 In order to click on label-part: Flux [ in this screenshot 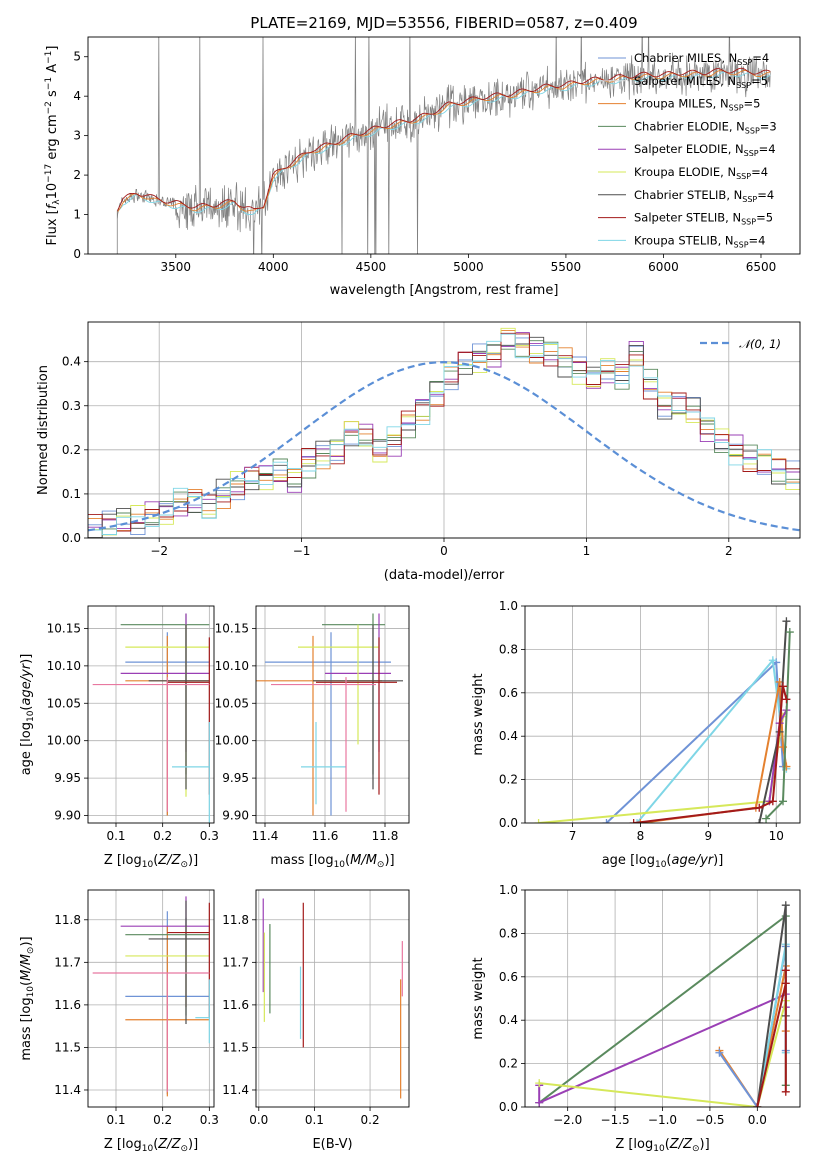, I will do `click(52, 227)`.